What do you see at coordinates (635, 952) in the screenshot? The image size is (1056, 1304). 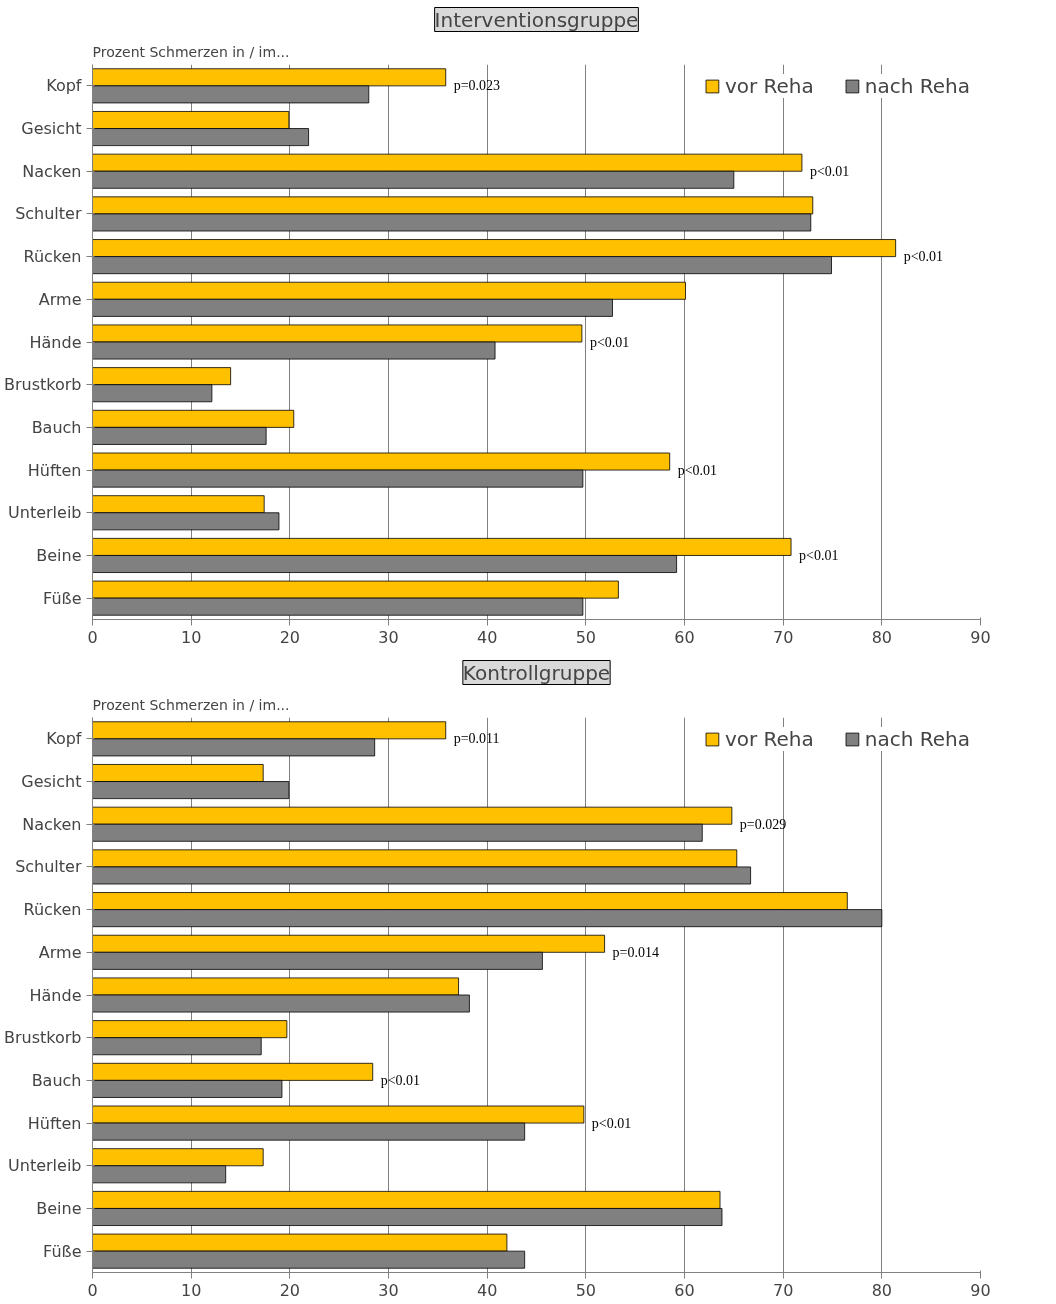 I see `annotation: p=0.014` at bounding box center [635, 952].